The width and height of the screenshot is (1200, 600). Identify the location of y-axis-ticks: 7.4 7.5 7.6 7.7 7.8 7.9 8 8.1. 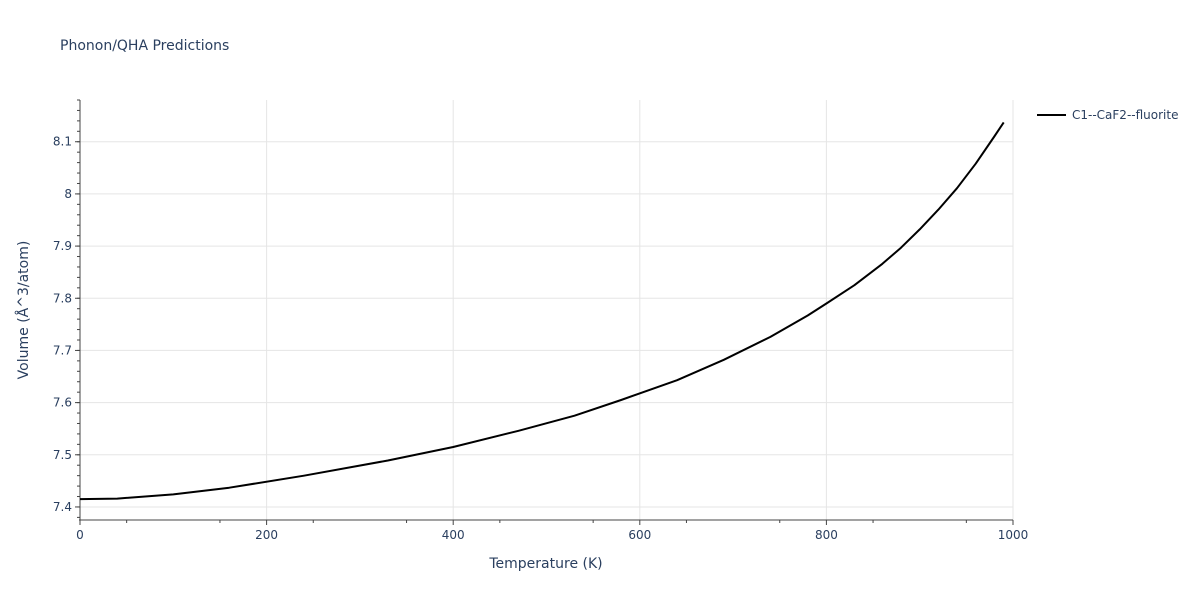
(66, 308).